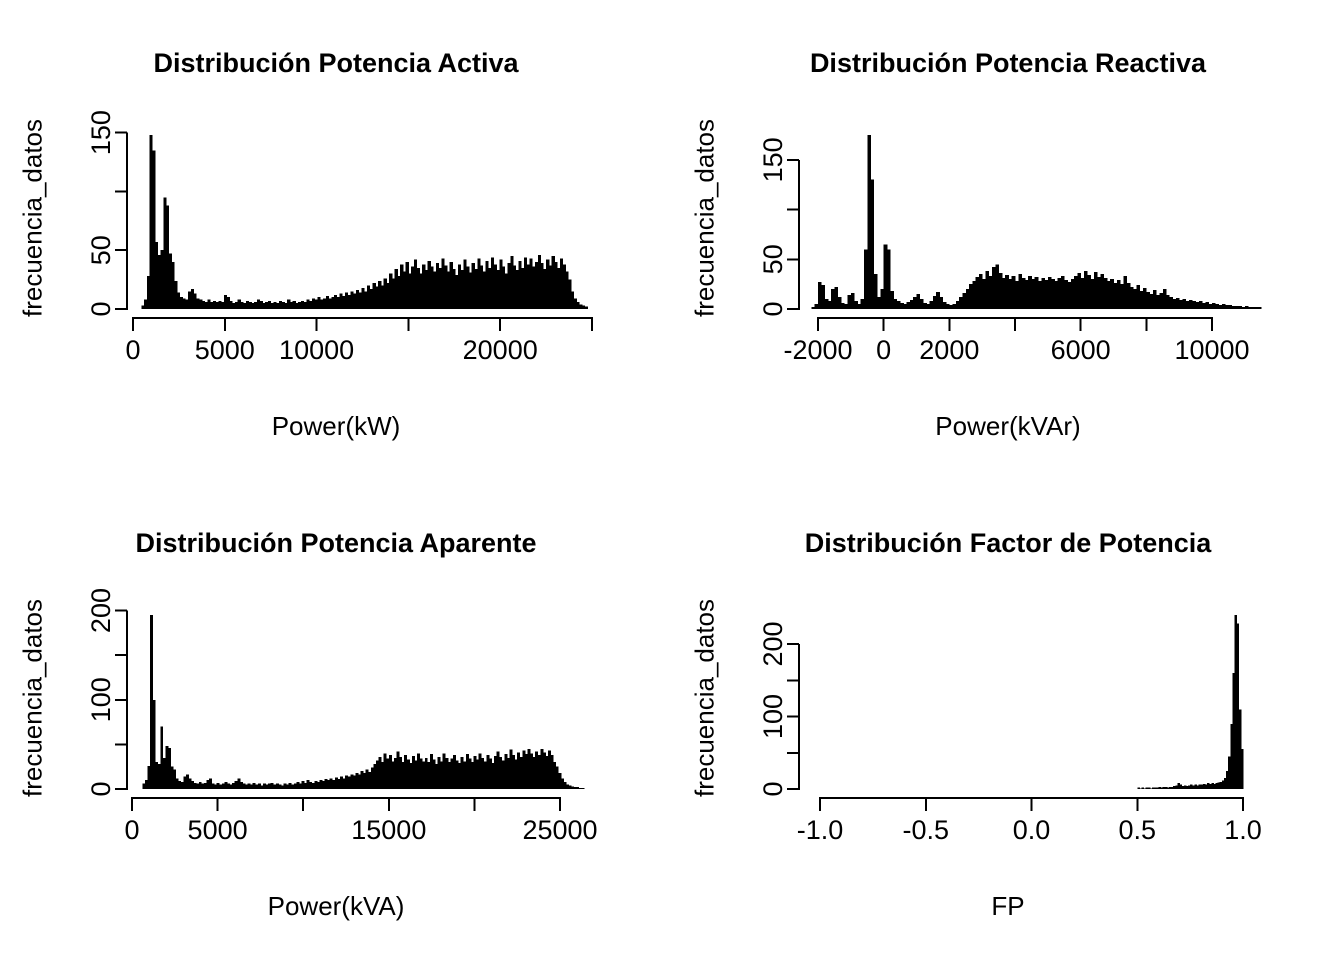  What do you see at coordinates (218, 830) in the screenshot?
I see `x-tick-label: 5000` at bounding box center [218, 830].